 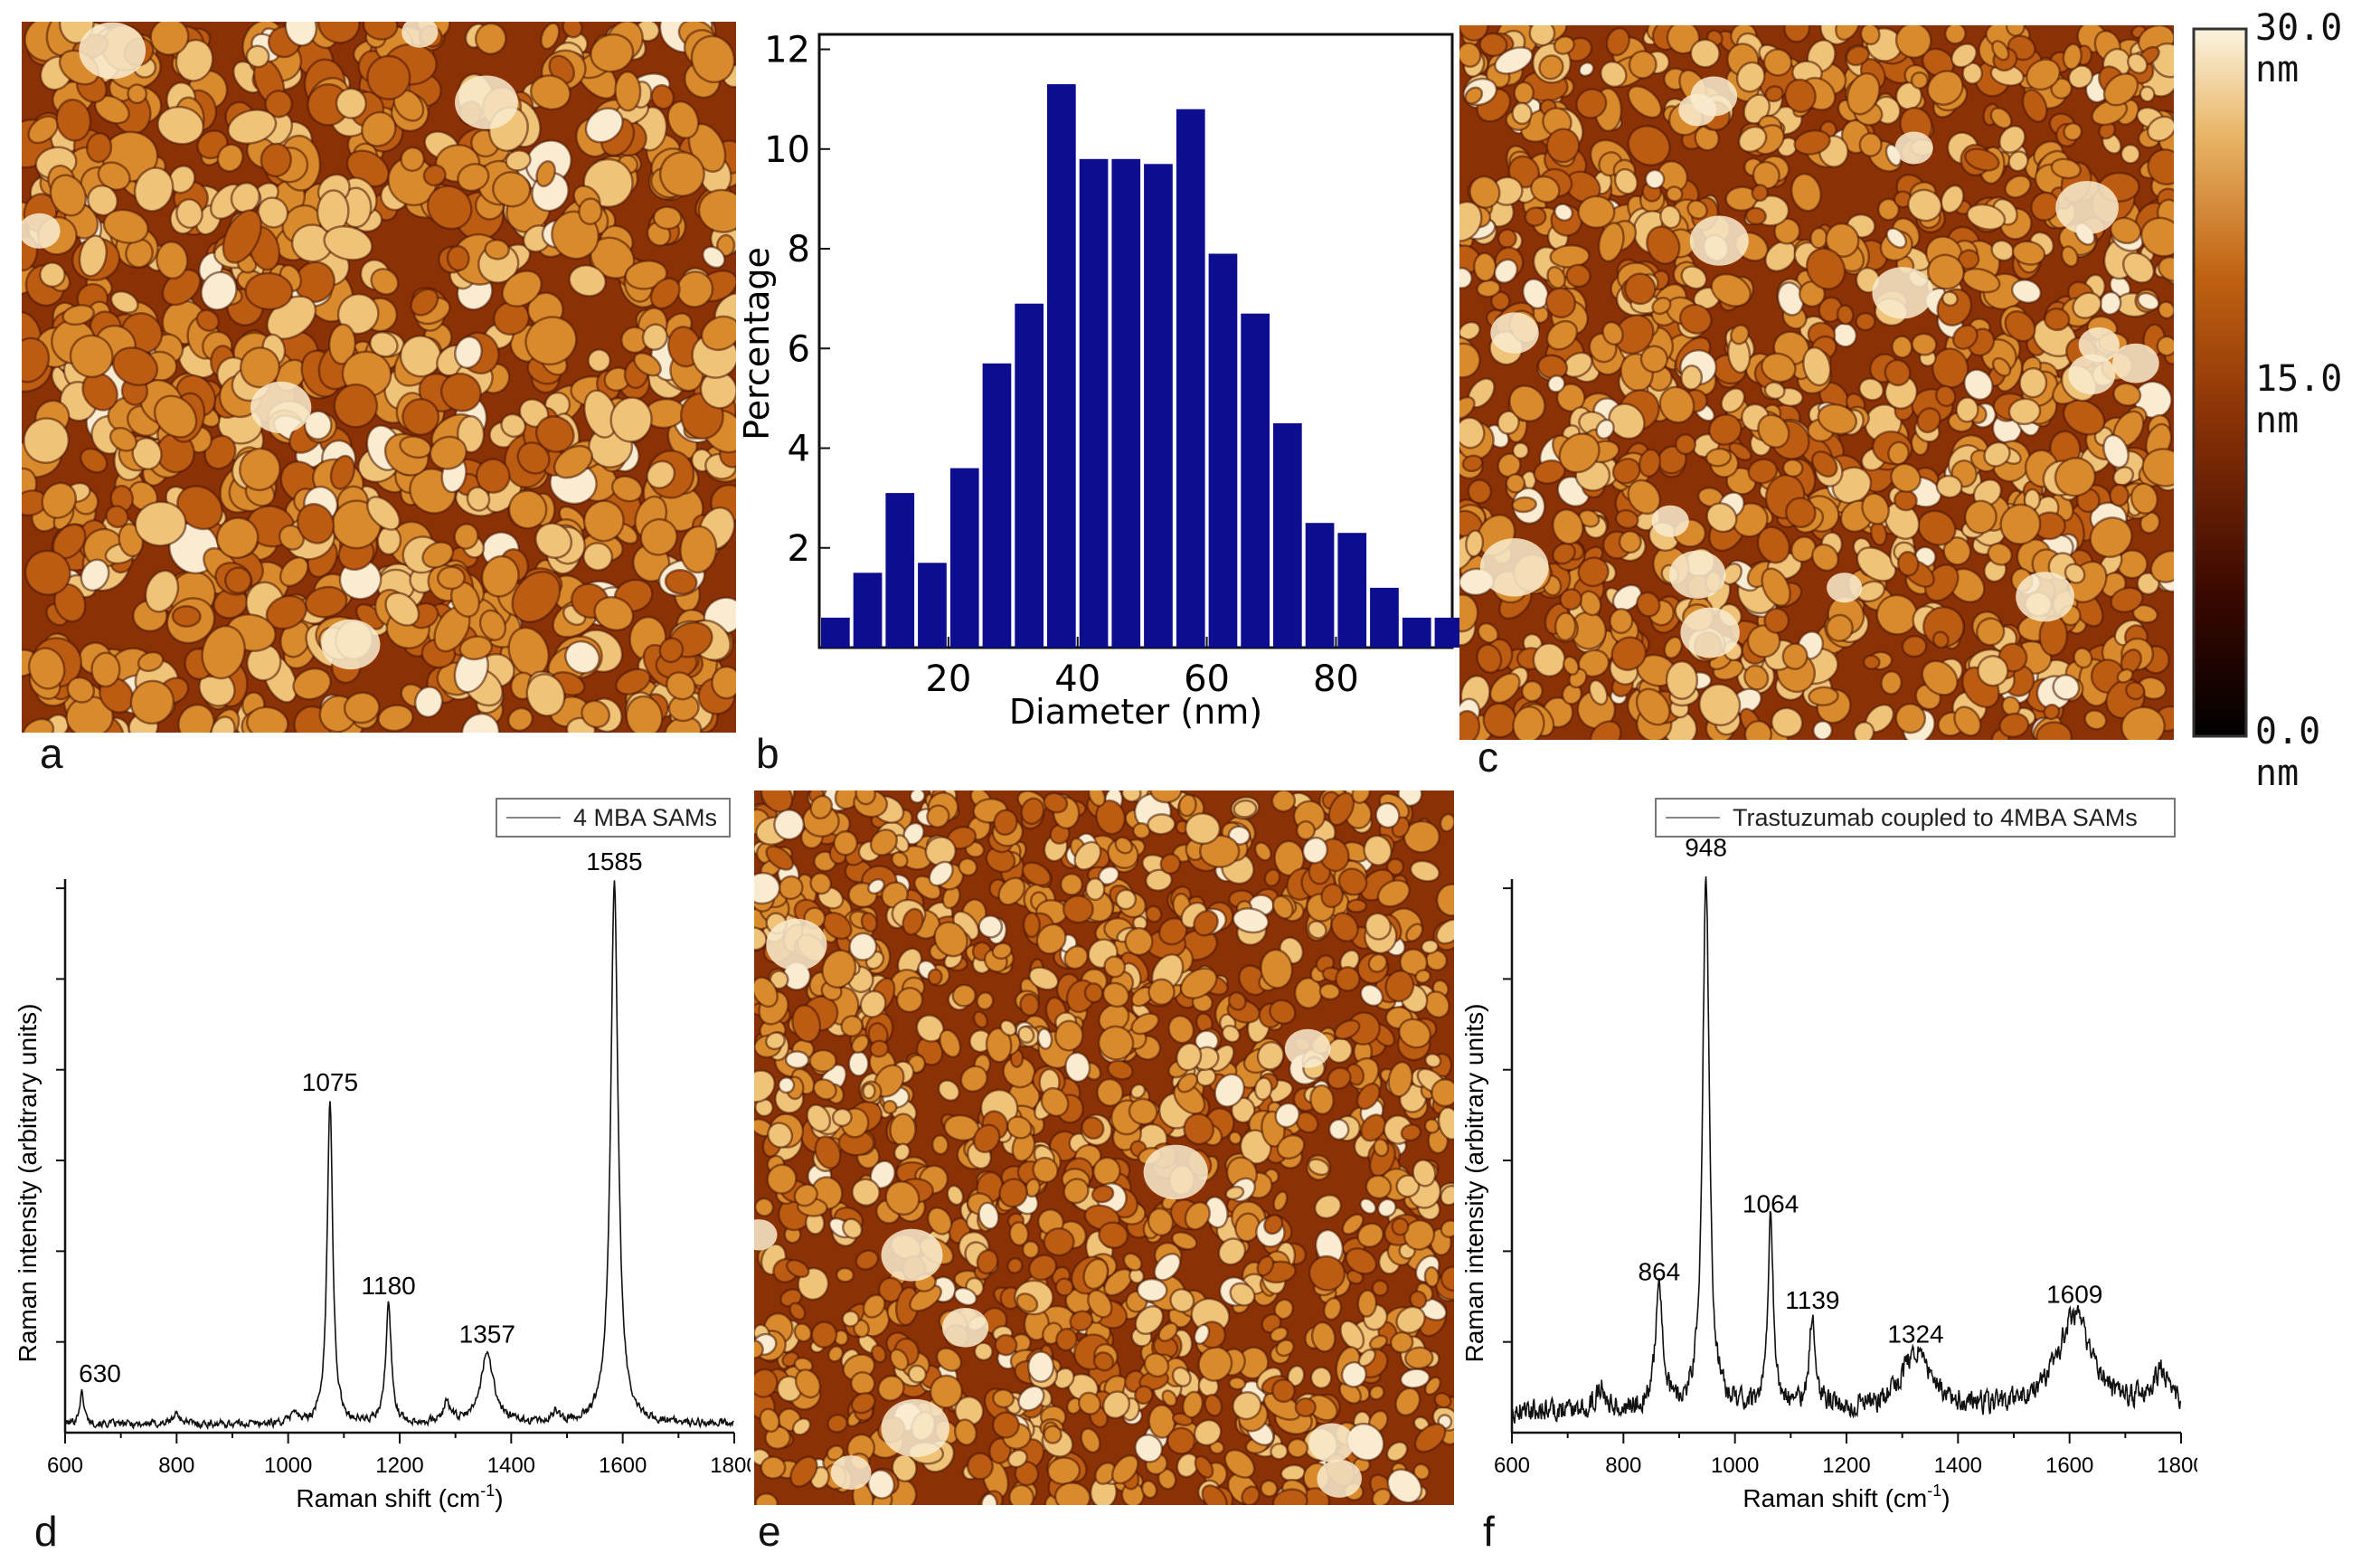 What do you see at coordinates (533, 818) in the screenshot?
I see `legend-line-d` at bounding box center [533, 818].